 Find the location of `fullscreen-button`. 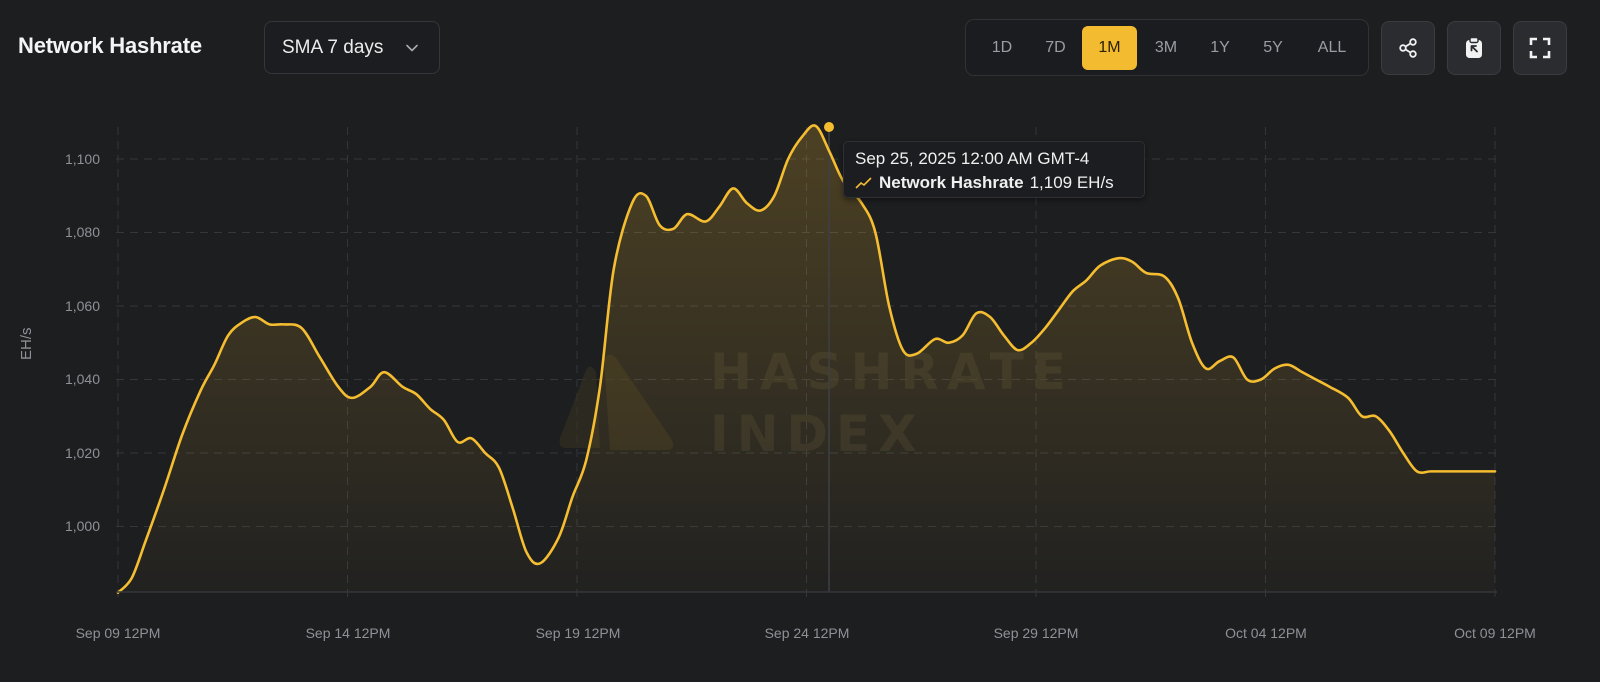

fullscreen-button is located at coordinates (1540, 48).